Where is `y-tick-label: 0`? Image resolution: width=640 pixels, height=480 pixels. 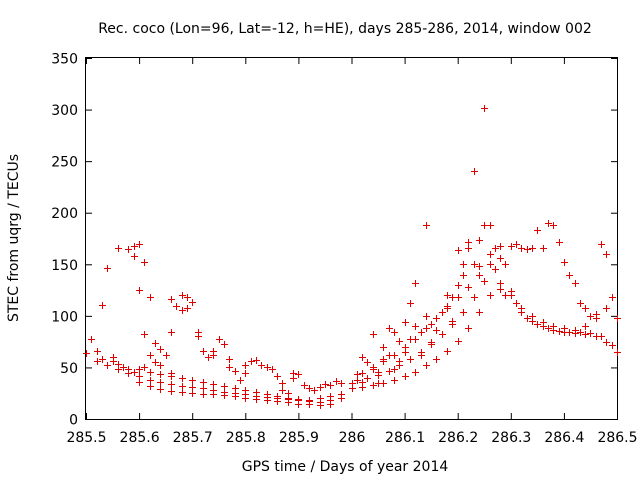 y-tick-label: 0 is located at coordinates (73, 421).